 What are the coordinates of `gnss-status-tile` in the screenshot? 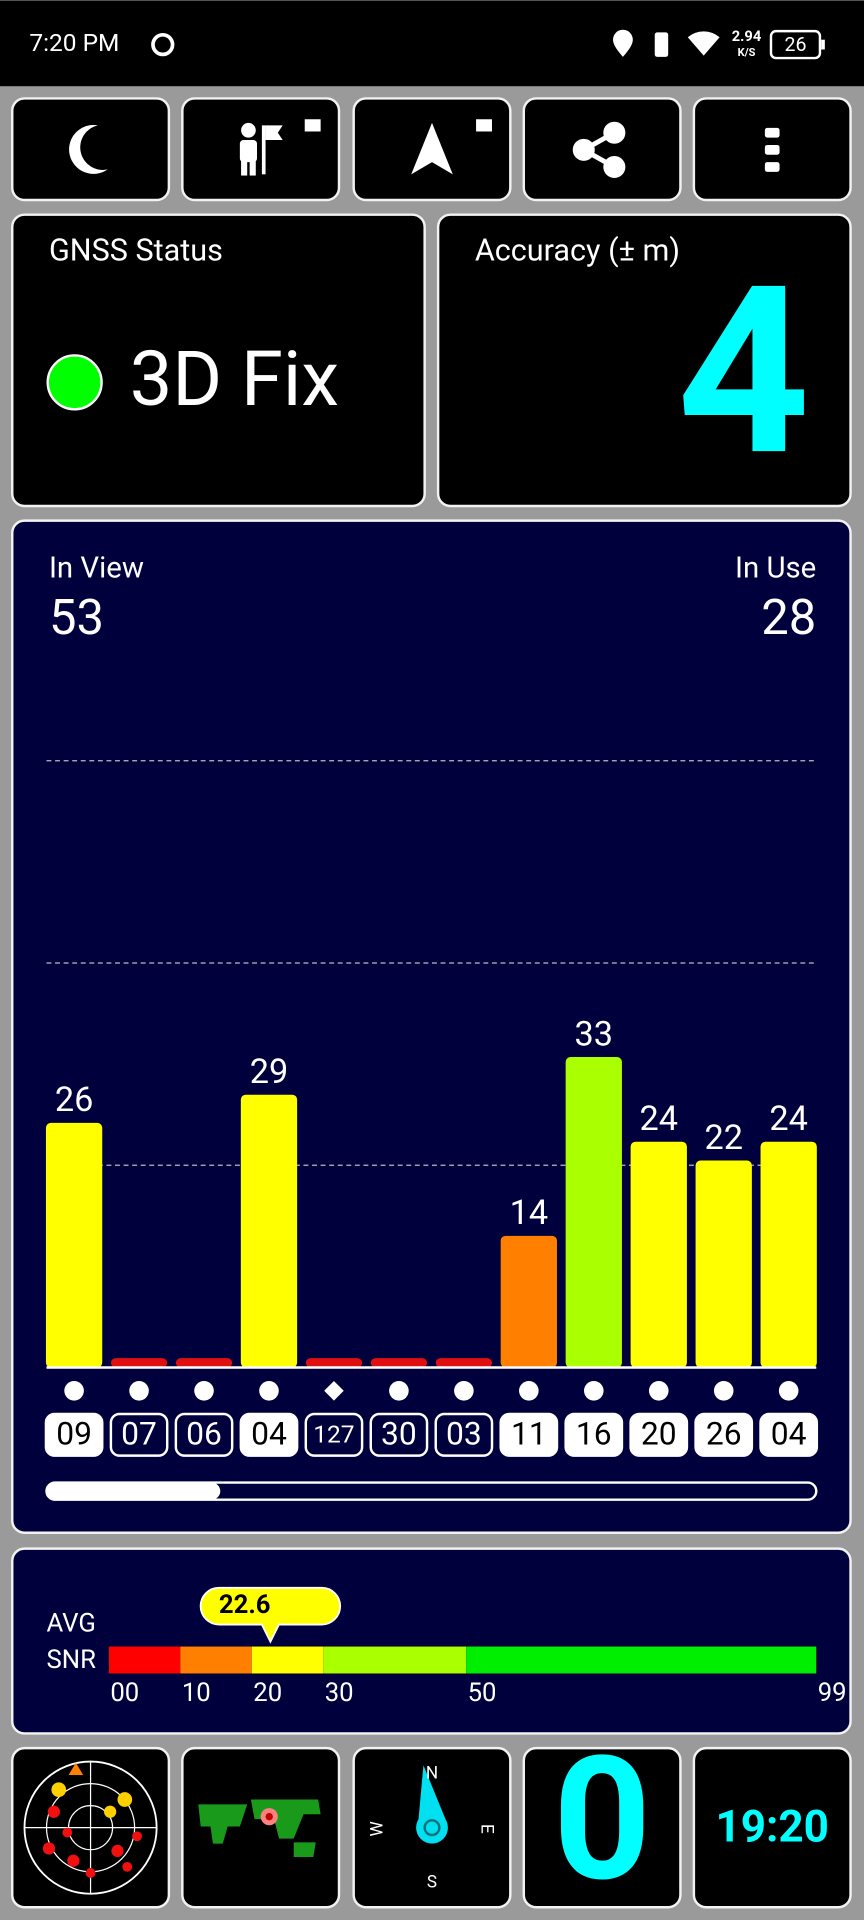 It's located at (218, 360).